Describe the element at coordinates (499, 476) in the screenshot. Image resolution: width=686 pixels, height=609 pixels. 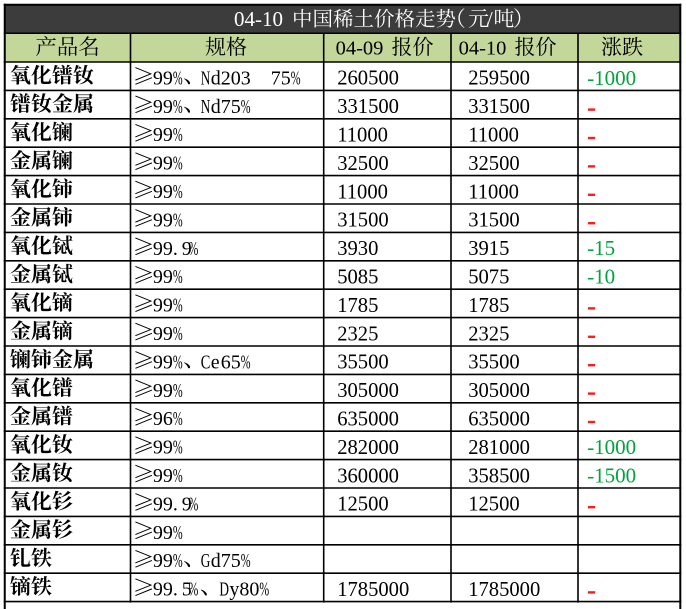
I see `svg-text: 358500` at that location.